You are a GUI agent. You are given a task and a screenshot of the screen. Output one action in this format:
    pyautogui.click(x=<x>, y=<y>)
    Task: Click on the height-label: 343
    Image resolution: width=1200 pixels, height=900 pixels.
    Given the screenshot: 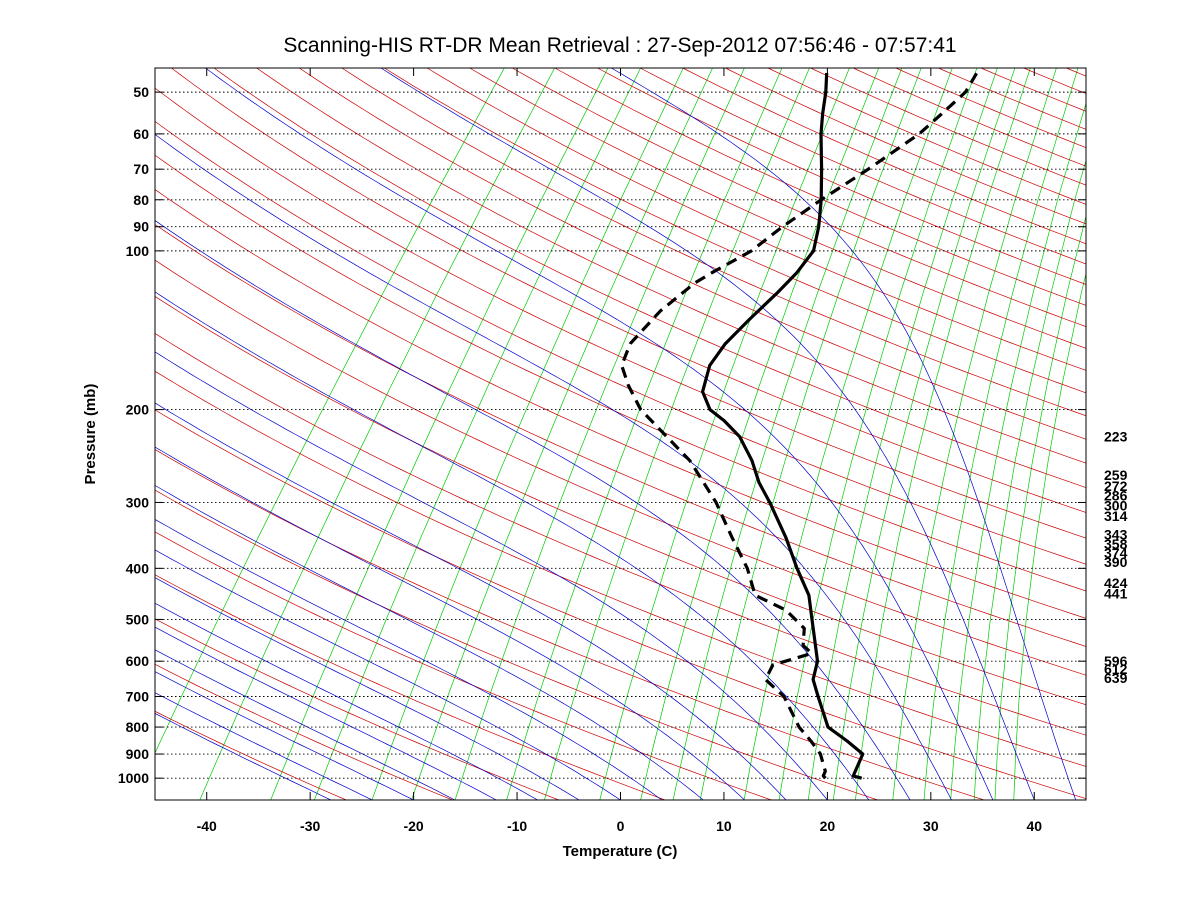 What is the action you would take?
    pyautogui.click(x=1116, y=534)
    